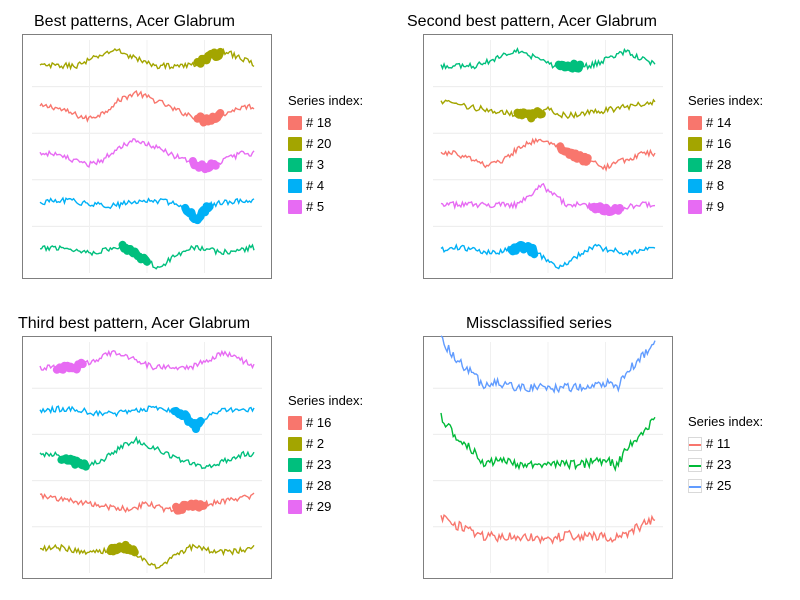 This screenshot has height=600, width=800. I want to click on panel-title-1: Best patterns, Acer Glabrum, so click(134, 21).